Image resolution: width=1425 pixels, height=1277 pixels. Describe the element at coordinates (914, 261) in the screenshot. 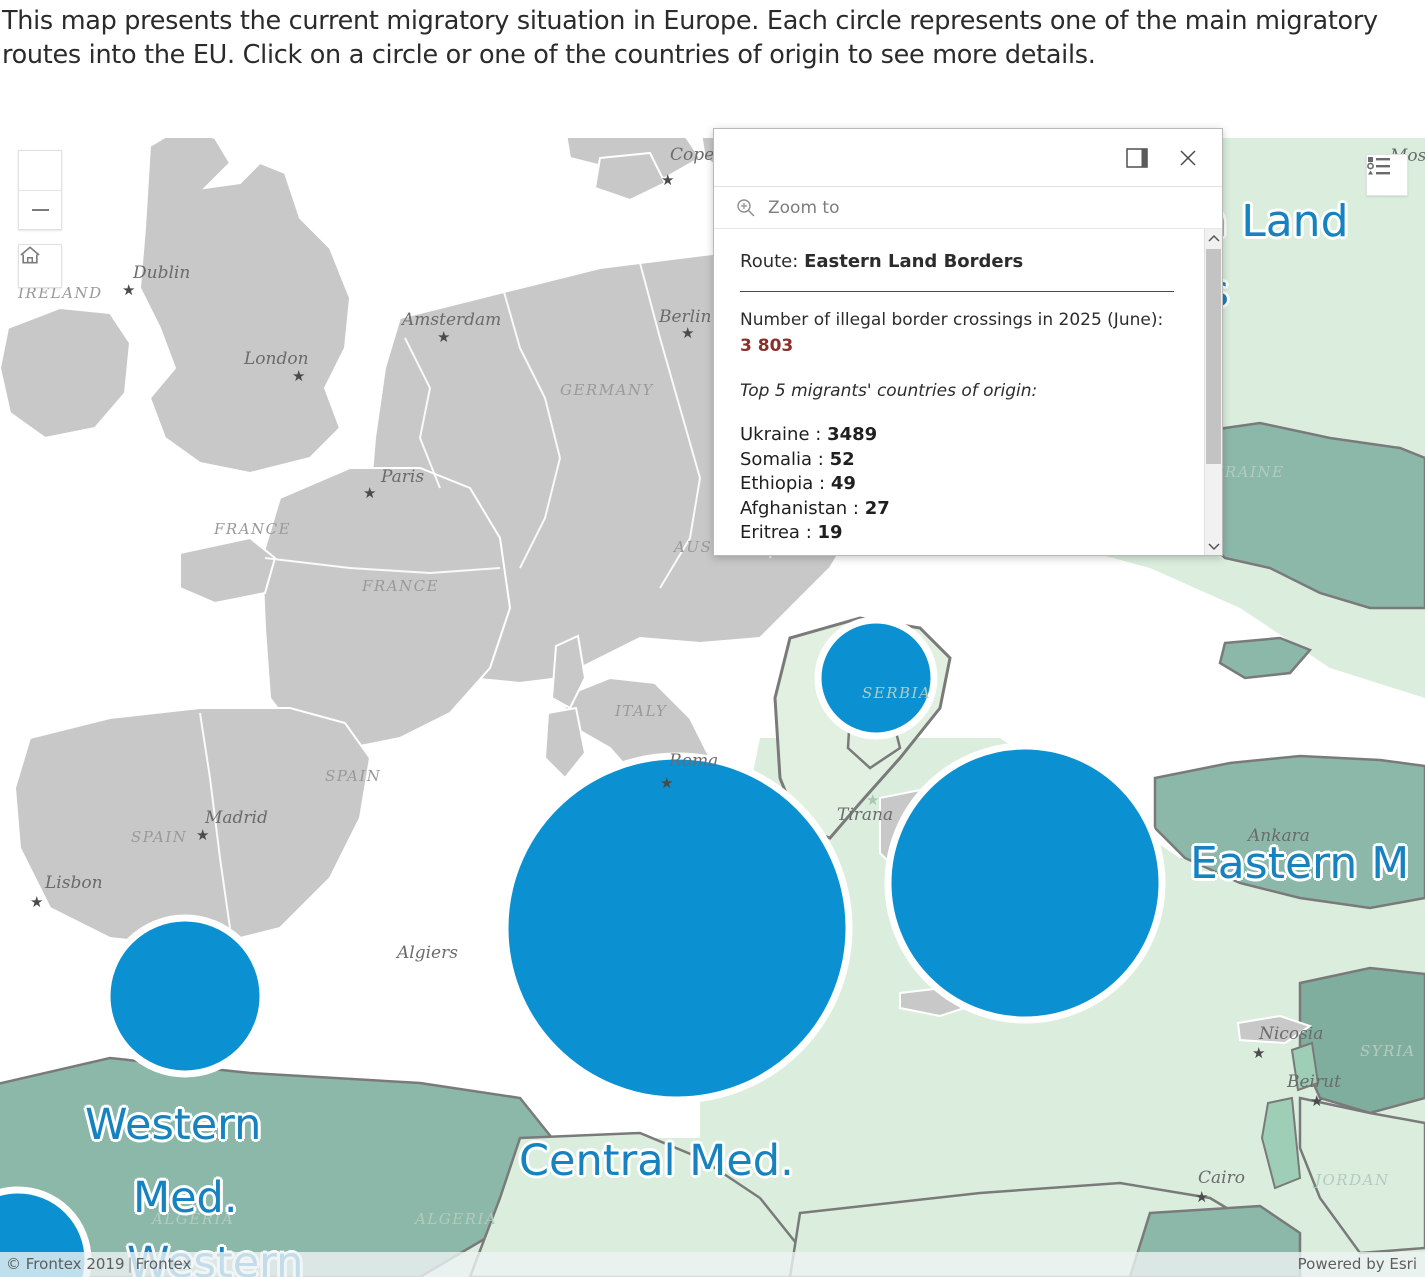

I see `route-field-value: Eastern Land Borders` at that location.